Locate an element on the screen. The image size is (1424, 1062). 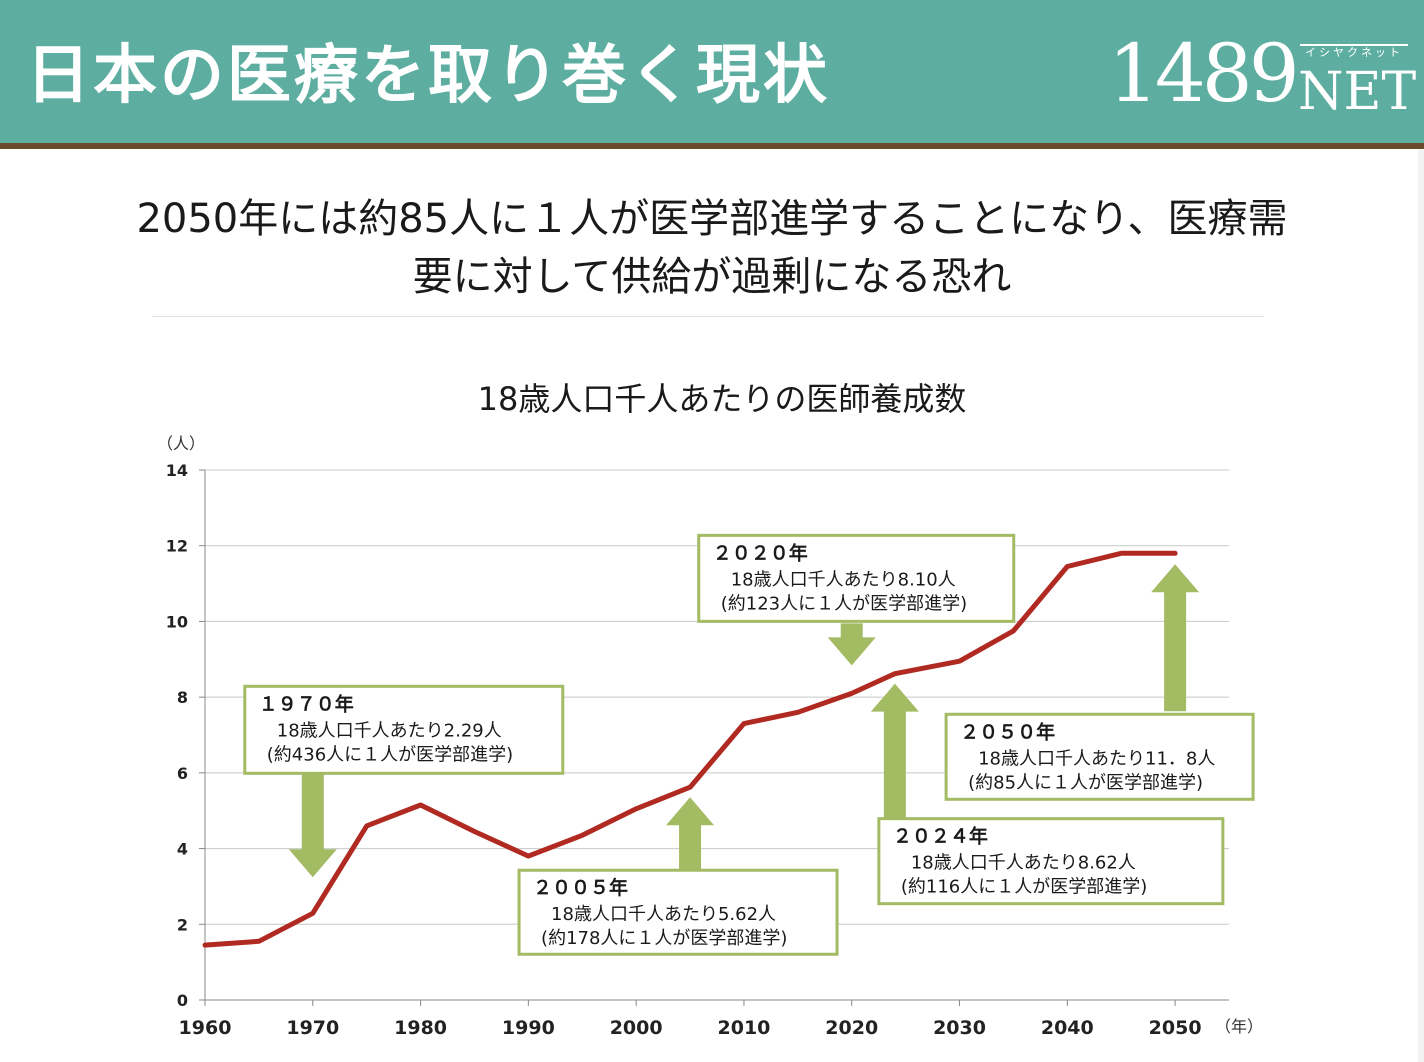
slide-edge is located at coordinates (1421, 606).